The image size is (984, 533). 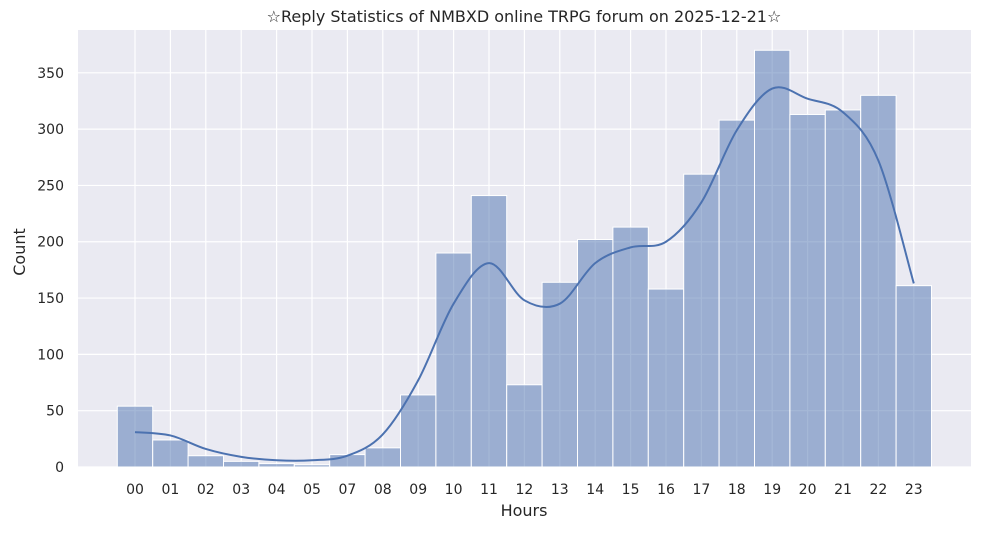 I want to click on x-tick-label: 16, so click(x=666, y=490).